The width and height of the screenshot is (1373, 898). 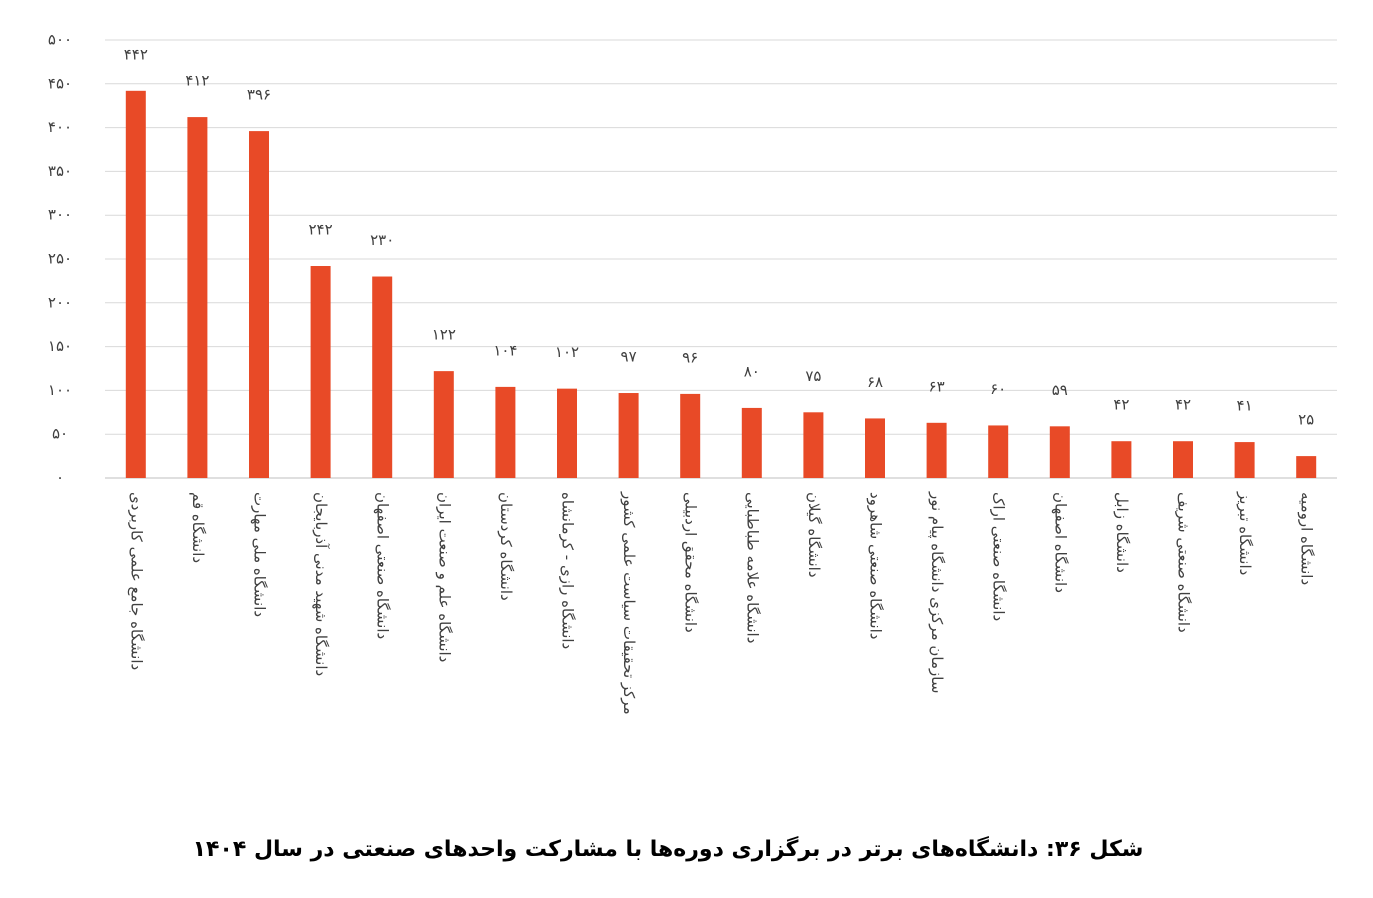 What do you see at coordinates (814, 535) in the screenshot?
I see `x-tick-label: دانشگاه گیلان` at bounding box center [814, 535].